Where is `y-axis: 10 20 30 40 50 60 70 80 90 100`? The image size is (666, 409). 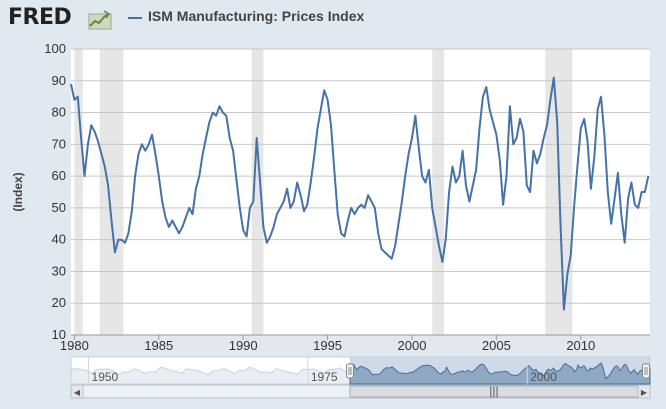
y-axis: 10 20 30 40 50 60 70 80 90 100 is located at coordinates (55, 191).